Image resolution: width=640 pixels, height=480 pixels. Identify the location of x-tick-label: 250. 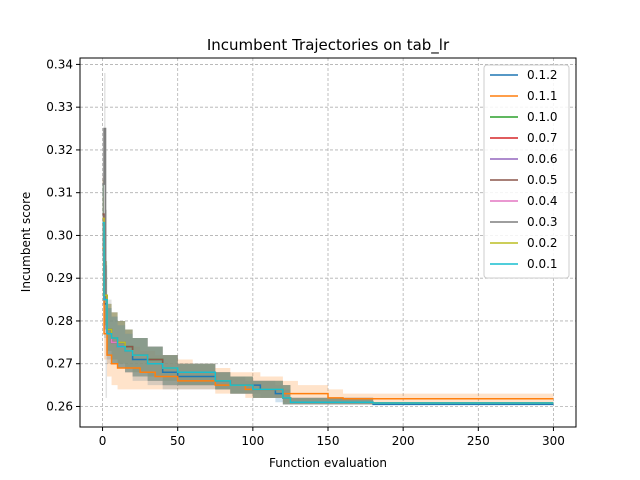
(478, 441).